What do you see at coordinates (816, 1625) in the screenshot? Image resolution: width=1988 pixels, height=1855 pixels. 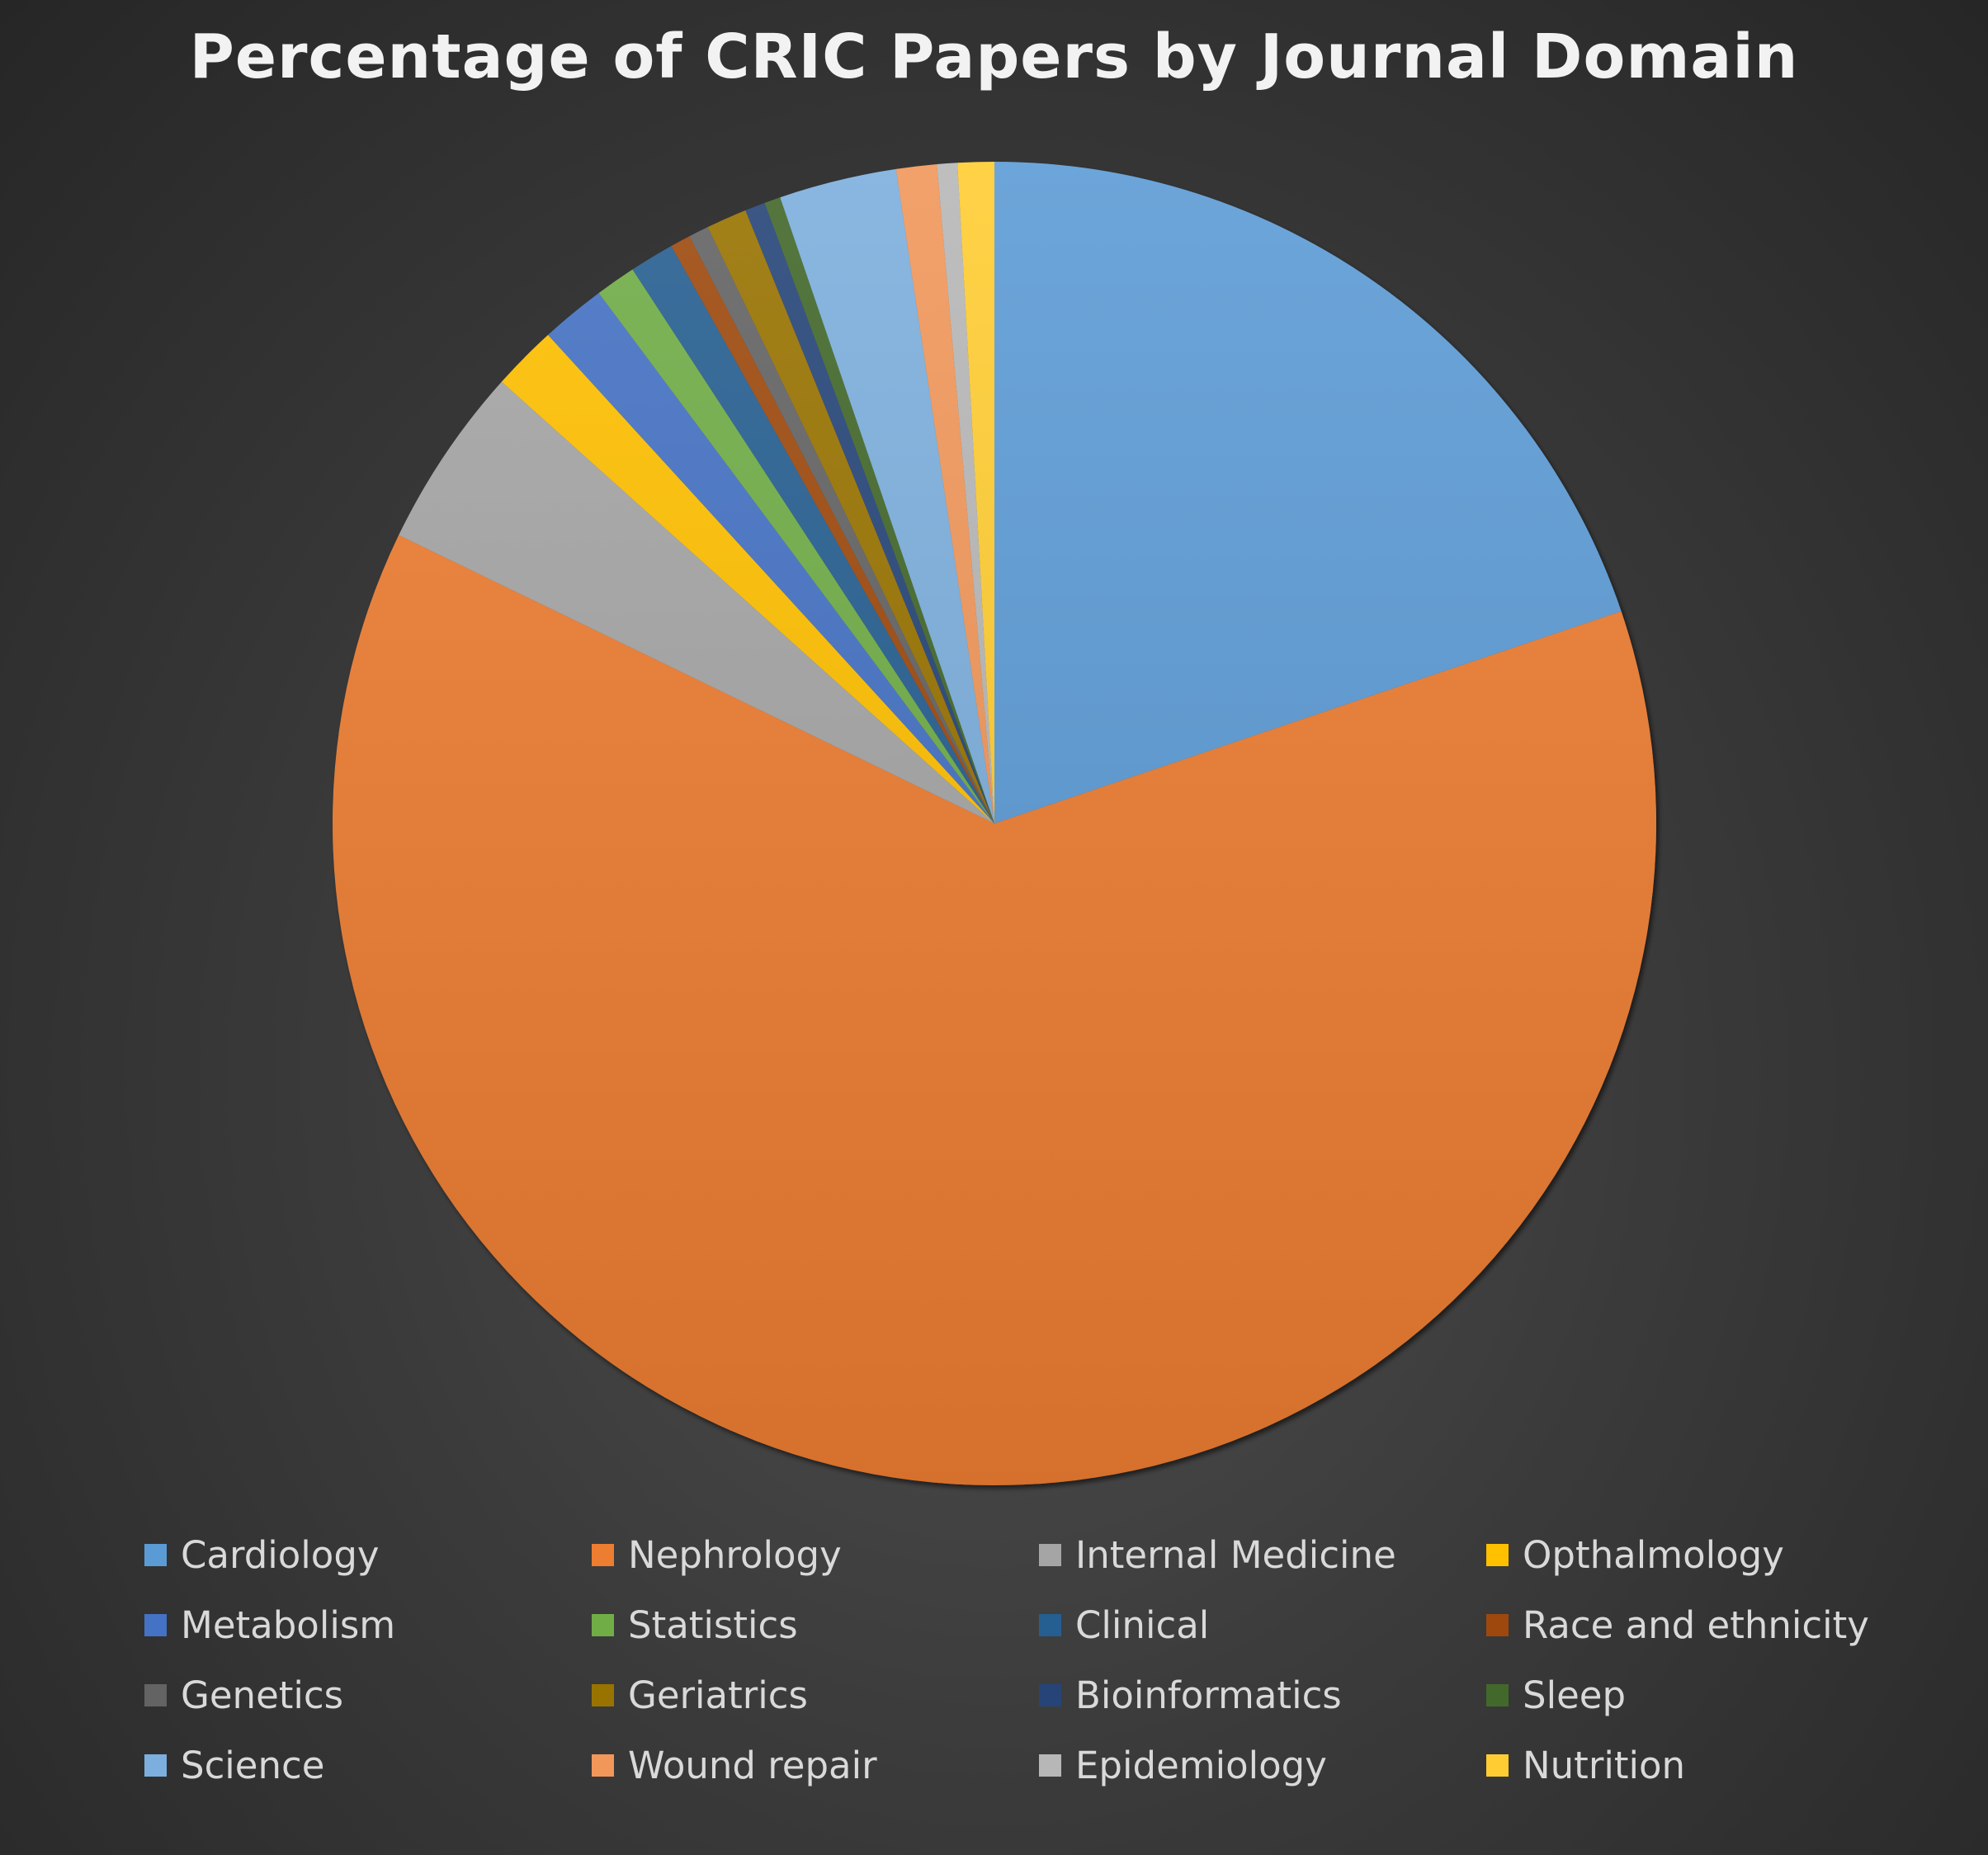 I see `legend-item-statistics: Statistics` at bounding box center [816, 1625].